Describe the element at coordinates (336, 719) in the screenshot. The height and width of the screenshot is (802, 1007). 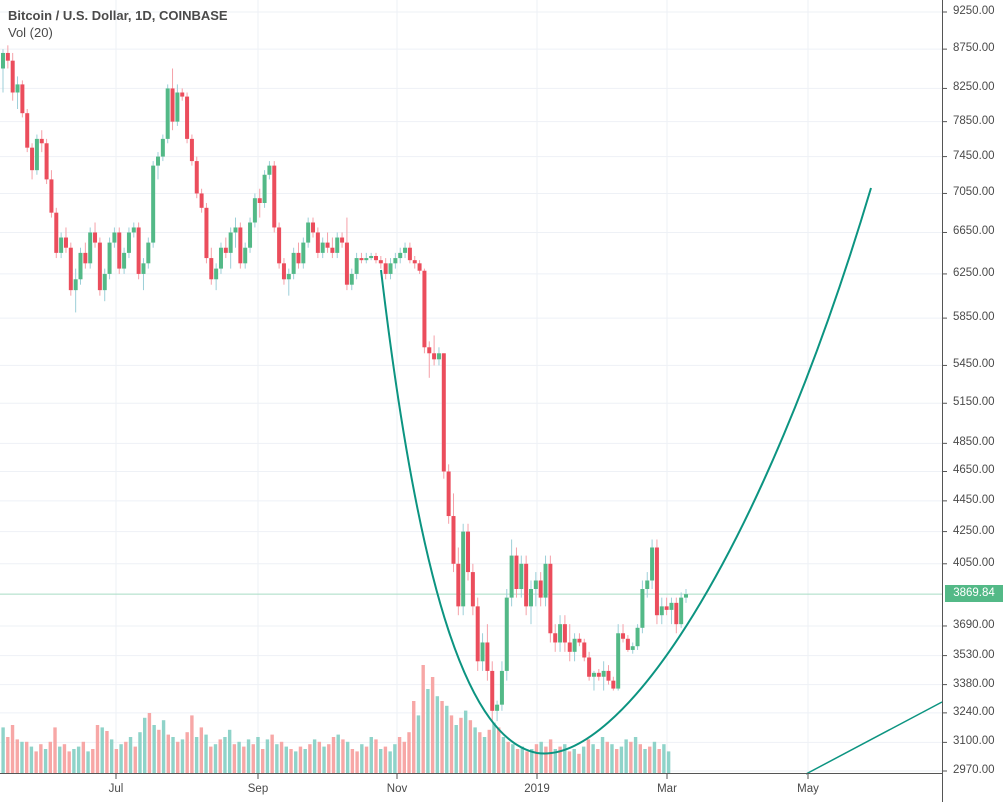
I see `volume-bars` at that location.